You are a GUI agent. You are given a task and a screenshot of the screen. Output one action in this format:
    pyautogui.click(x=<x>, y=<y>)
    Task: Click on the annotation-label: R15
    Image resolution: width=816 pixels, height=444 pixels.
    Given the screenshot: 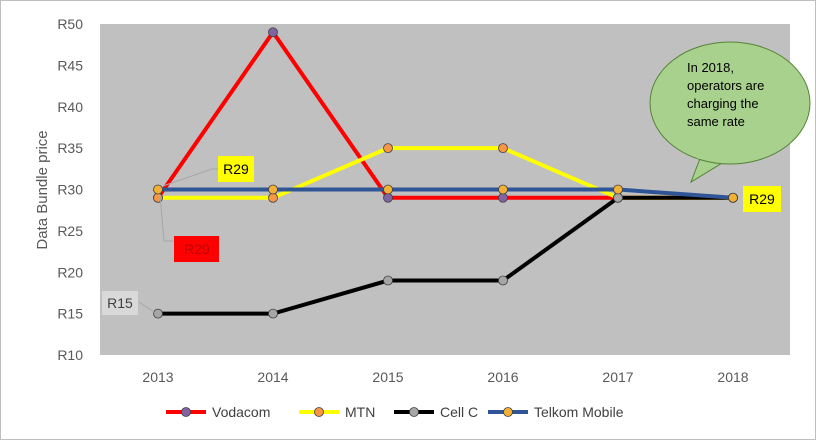 What is the action you would take?
    pyautogui.click(x=120, y=303)
    